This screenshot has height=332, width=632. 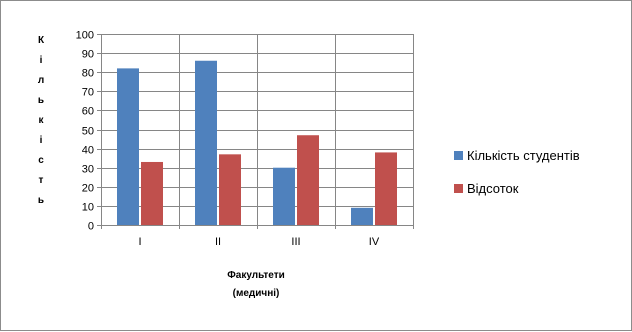 What do you see at coordinates (88, 189) in the screenshot?
I see `y-tick-label: 20` at bounding box center [88, 189].